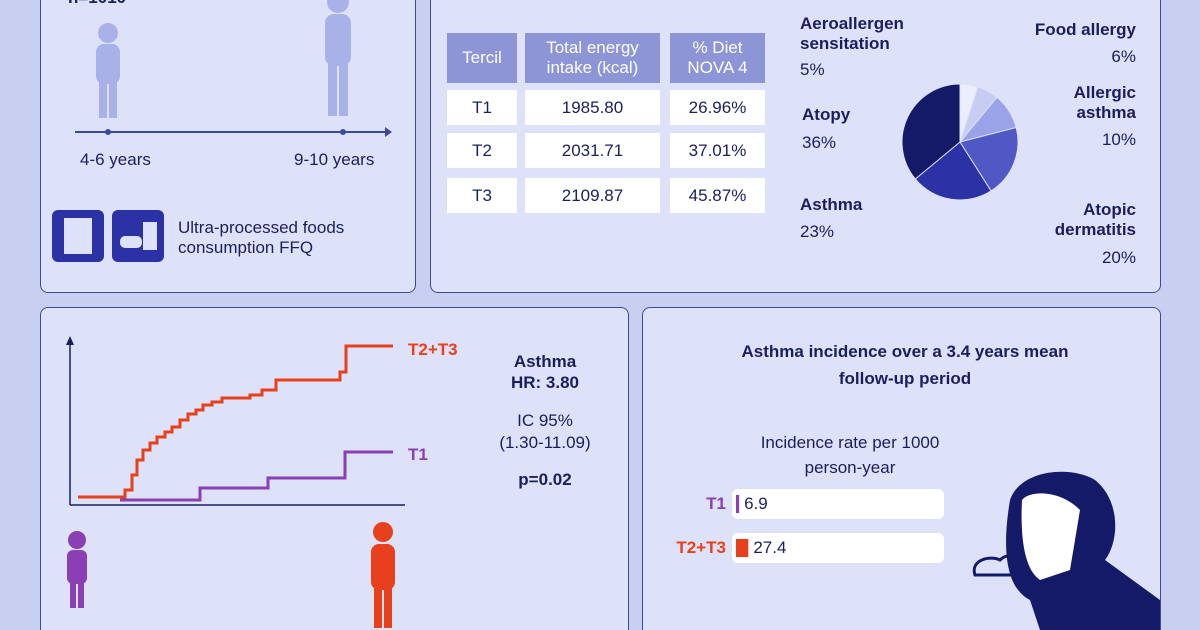  Describe the element at coordinates (717, 195) in the screenshot. I see `table-cell: 45.87%` at that location.